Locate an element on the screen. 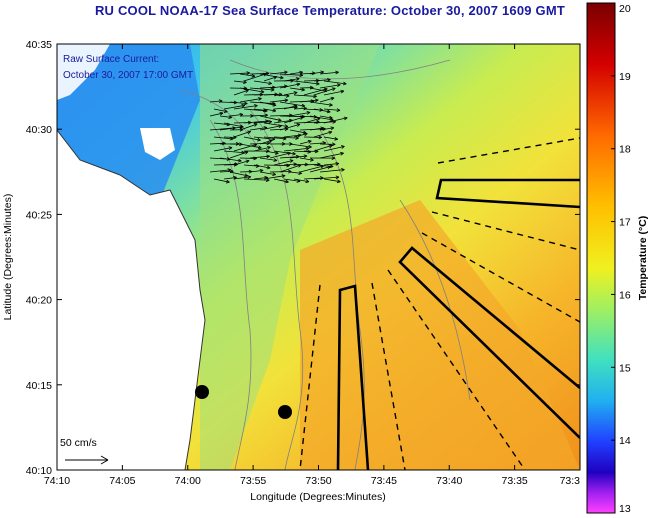 The width and height of the screenshot is (651, 518). colorbar-tick-label: 20 is located at coordinates (625, 9).